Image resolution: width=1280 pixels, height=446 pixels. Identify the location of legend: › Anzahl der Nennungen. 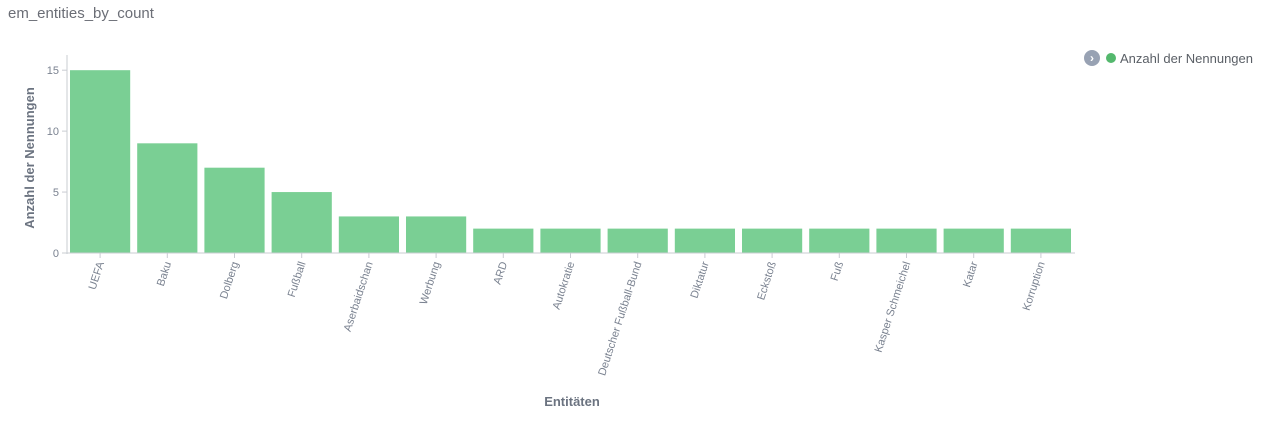
(1168, 58).